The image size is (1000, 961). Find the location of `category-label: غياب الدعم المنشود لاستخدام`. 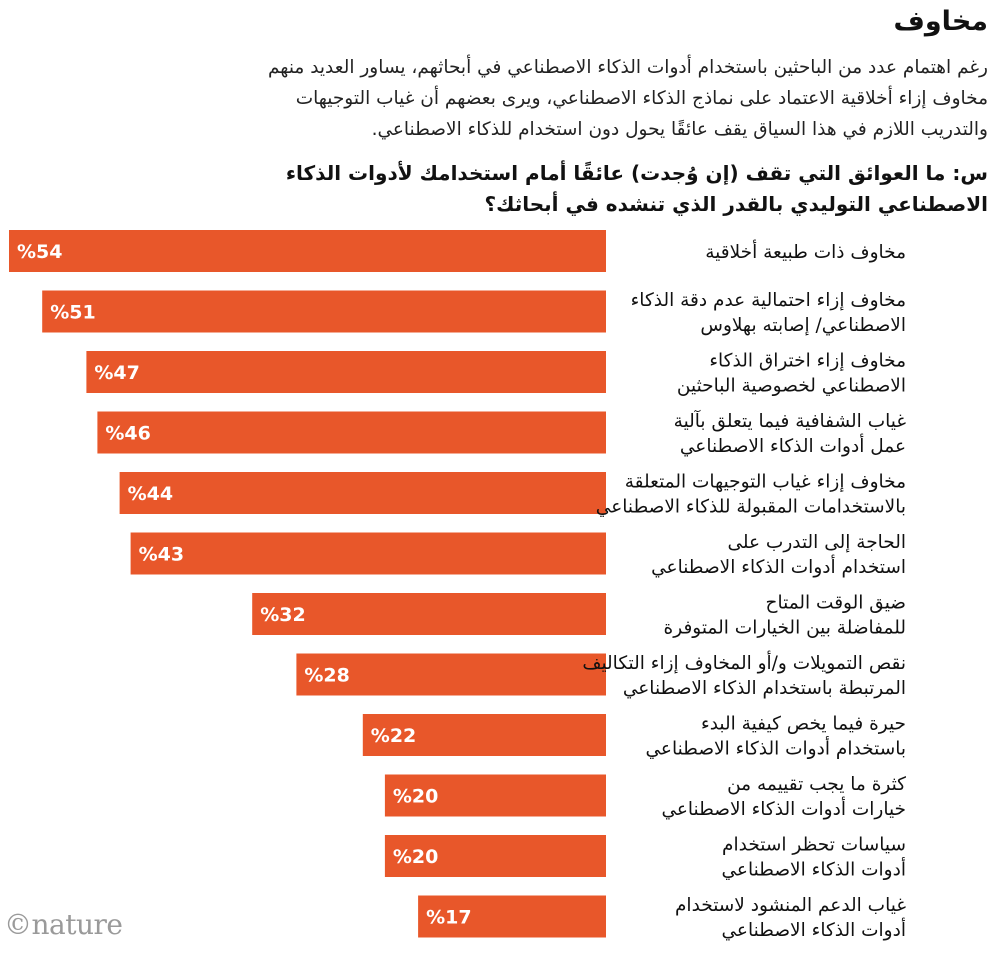

category-label: غياب الدعم المنشود لاستخدام is located at coordinates (790, 905).